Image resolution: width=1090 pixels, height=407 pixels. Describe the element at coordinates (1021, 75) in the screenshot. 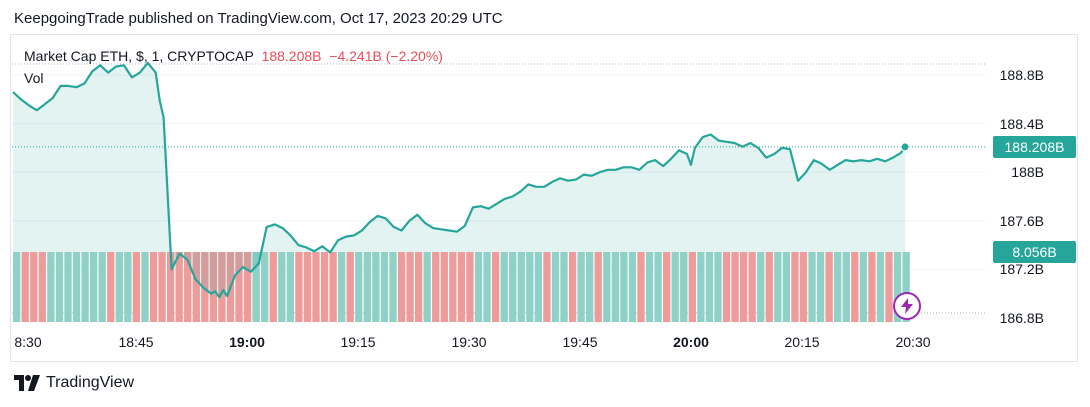

I see `y-tick-label: 188.8B` at that location.